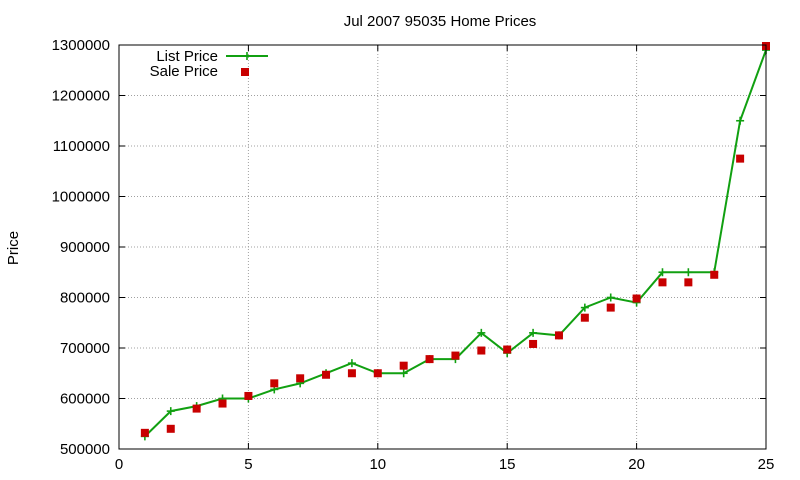 This screenshot has height=480, width=800. What do you see at coordinates (248, 464) in the screenshot?
I see `x-tick-label: 5` at bounding box center [248, 464].